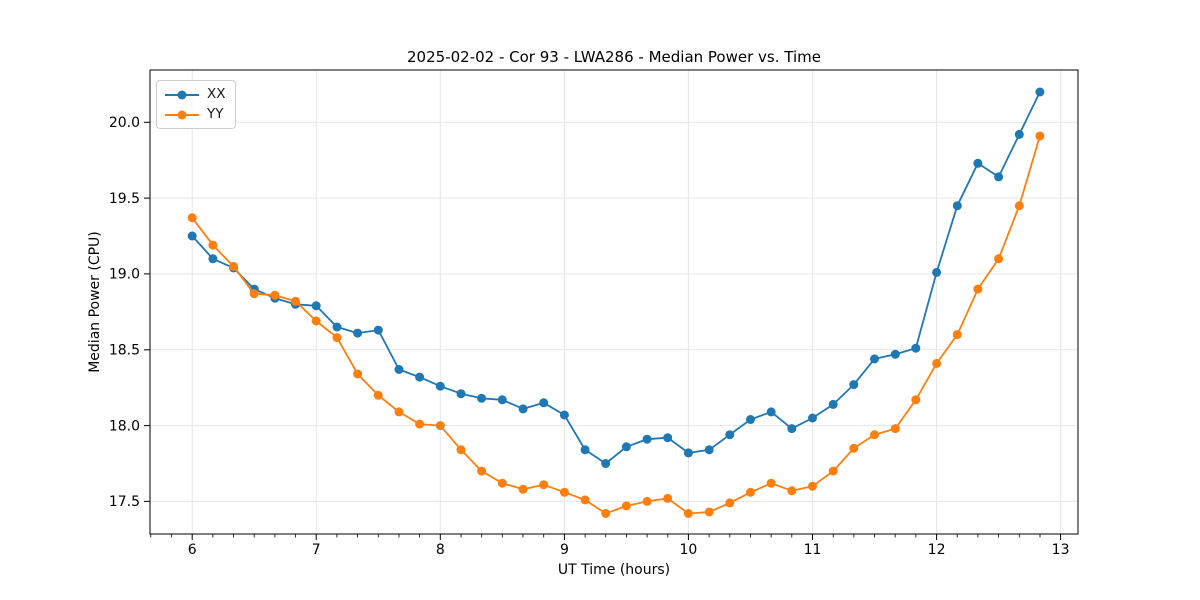  What do you see at coordinates (440, 550) in the screenshot?
I see `svg-text: 8` at bounding box center [440, 550].